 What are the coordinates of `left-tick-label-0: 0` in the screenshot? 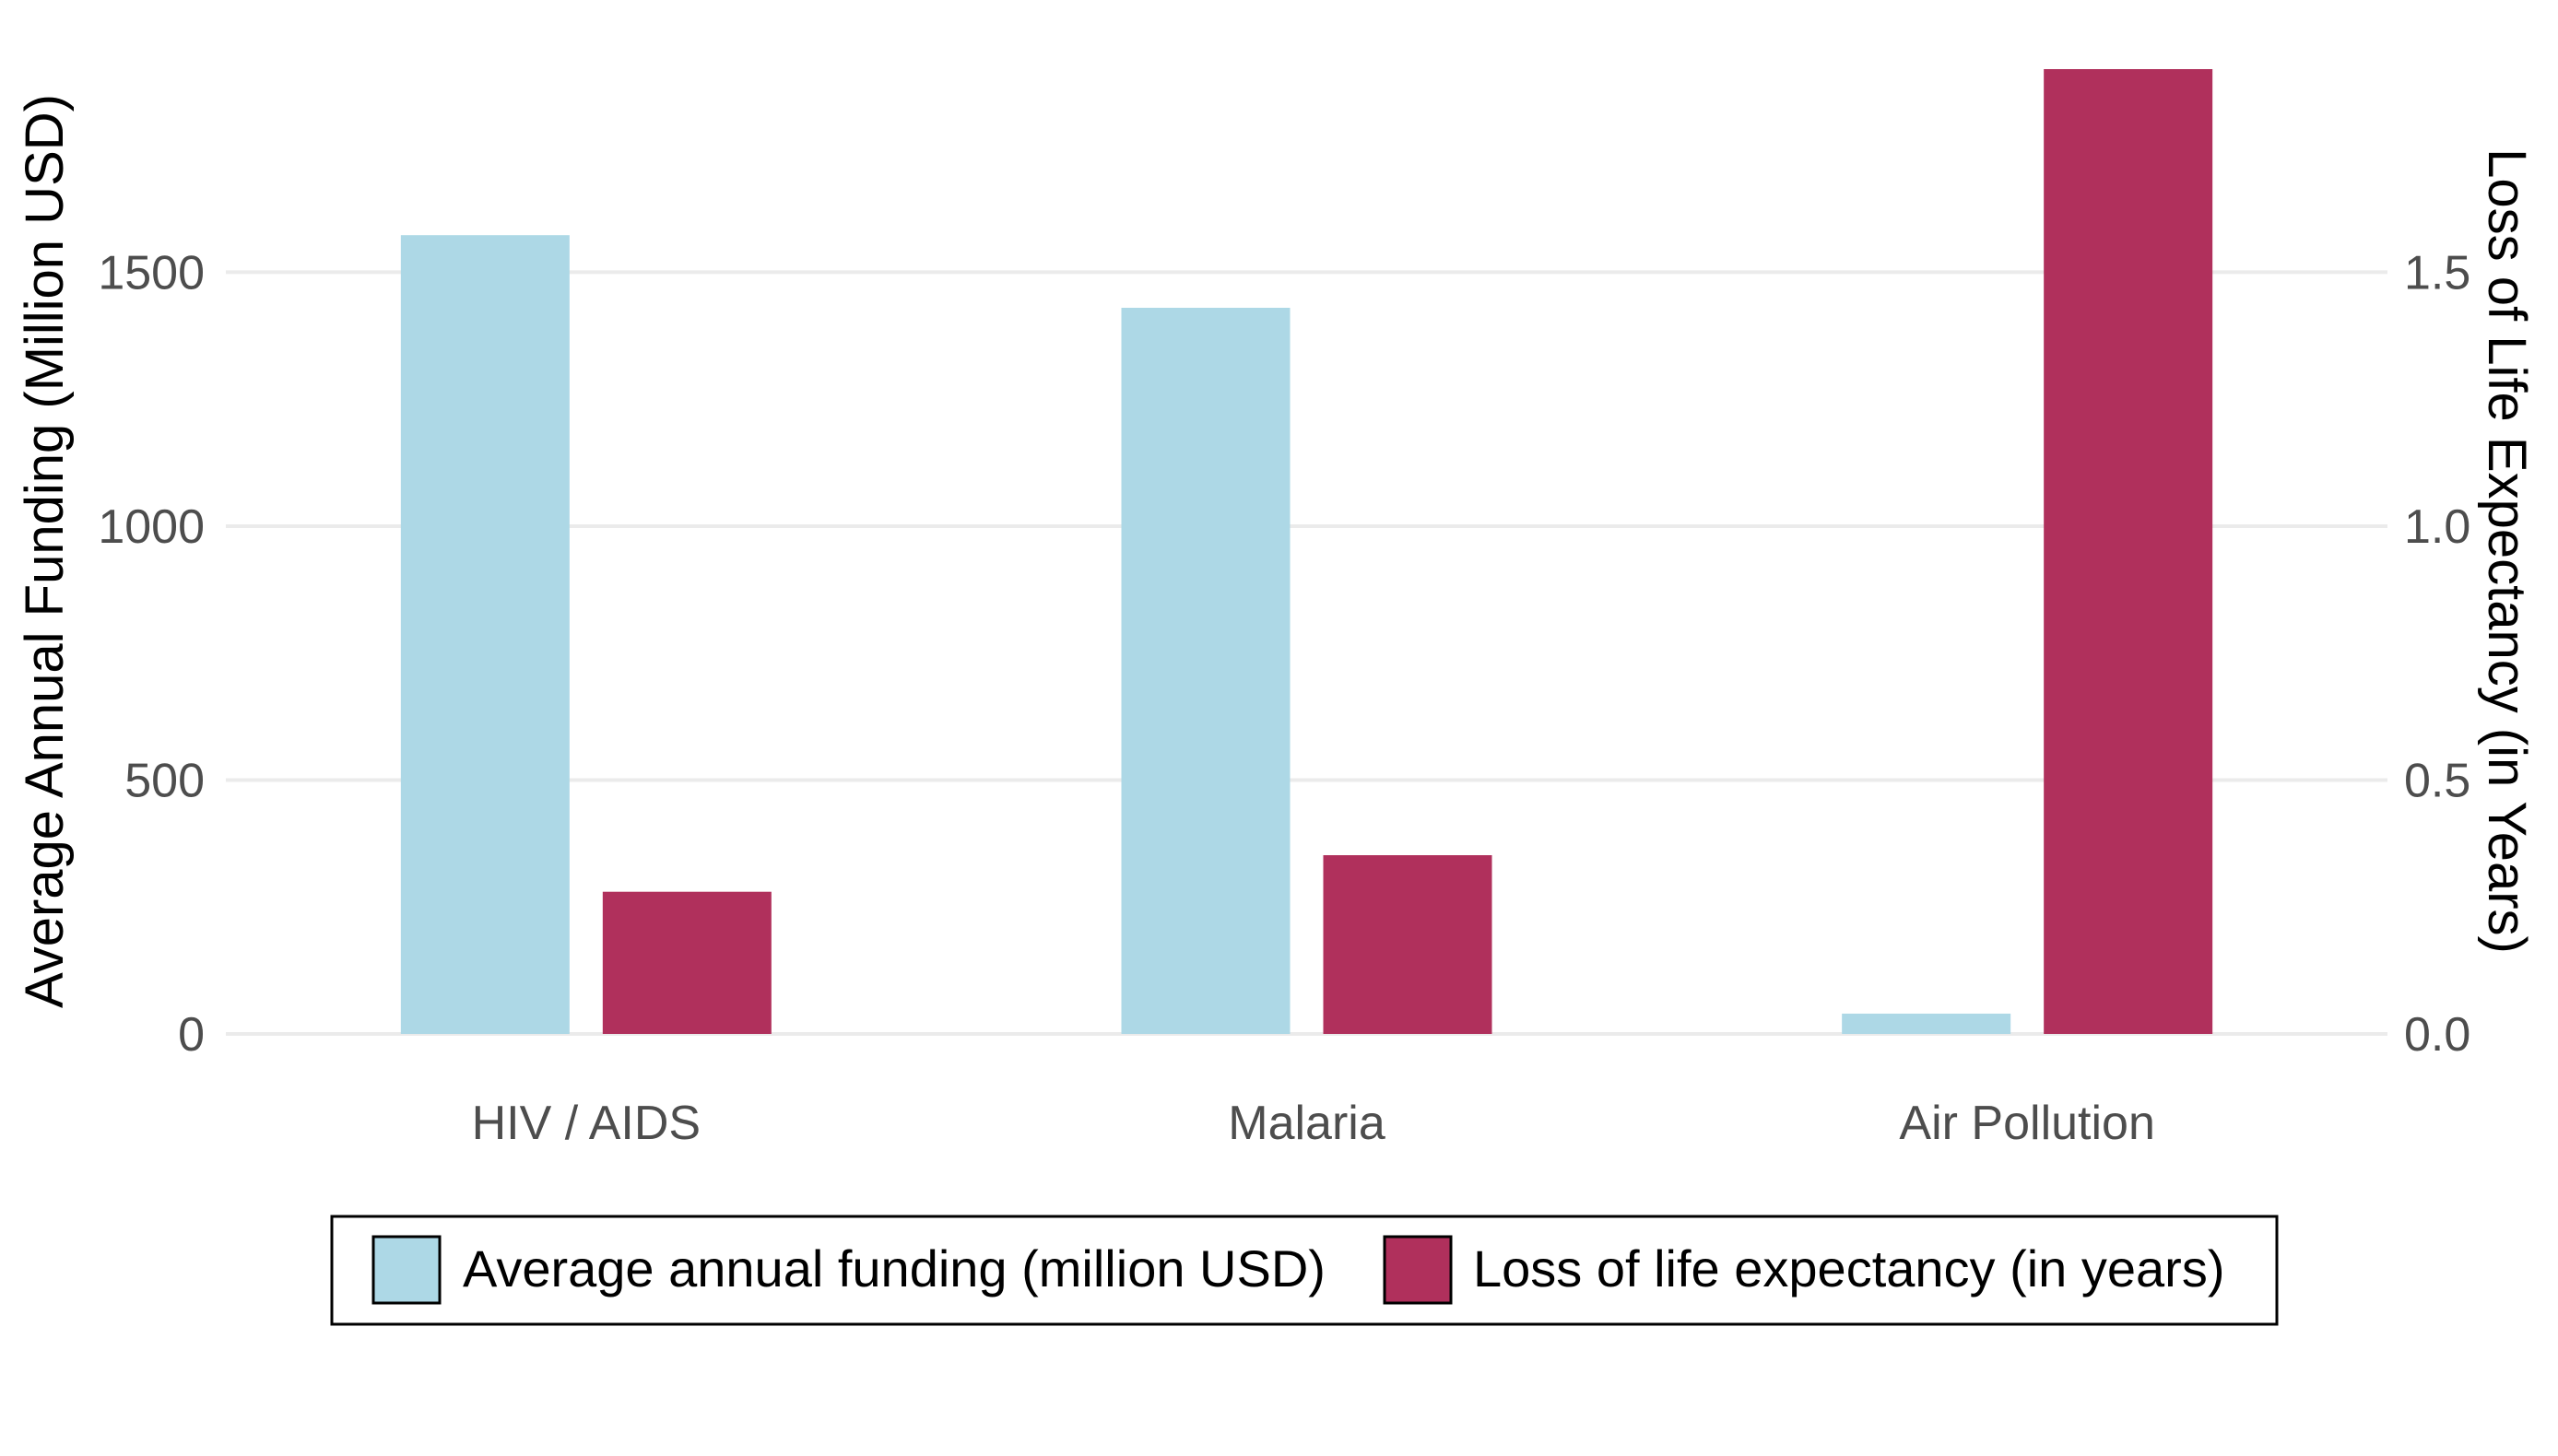 It's located at (191, 1035).